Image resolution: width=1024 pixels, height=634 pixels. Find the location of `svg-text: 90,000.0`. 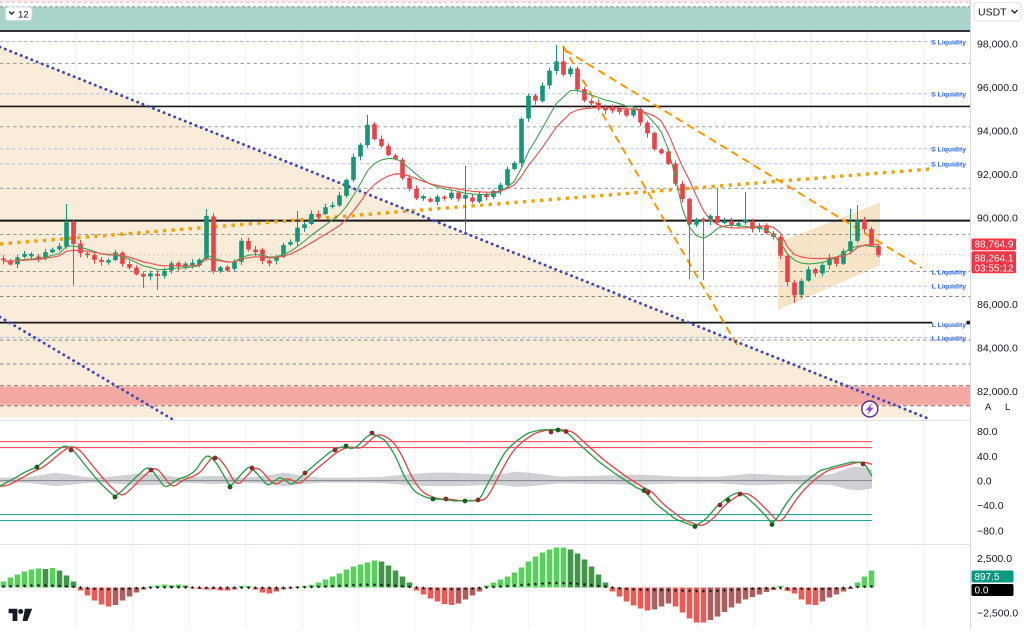

svg-text: 90,000.0 is located at coordinates (997, 218).